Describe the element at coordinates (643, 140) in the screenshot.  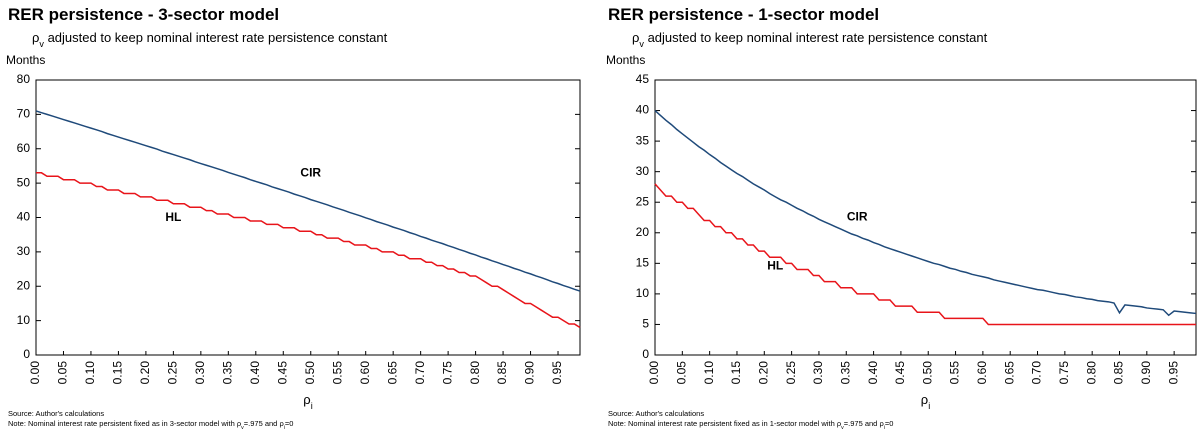
I see `y-tick-label: 35` at that location.